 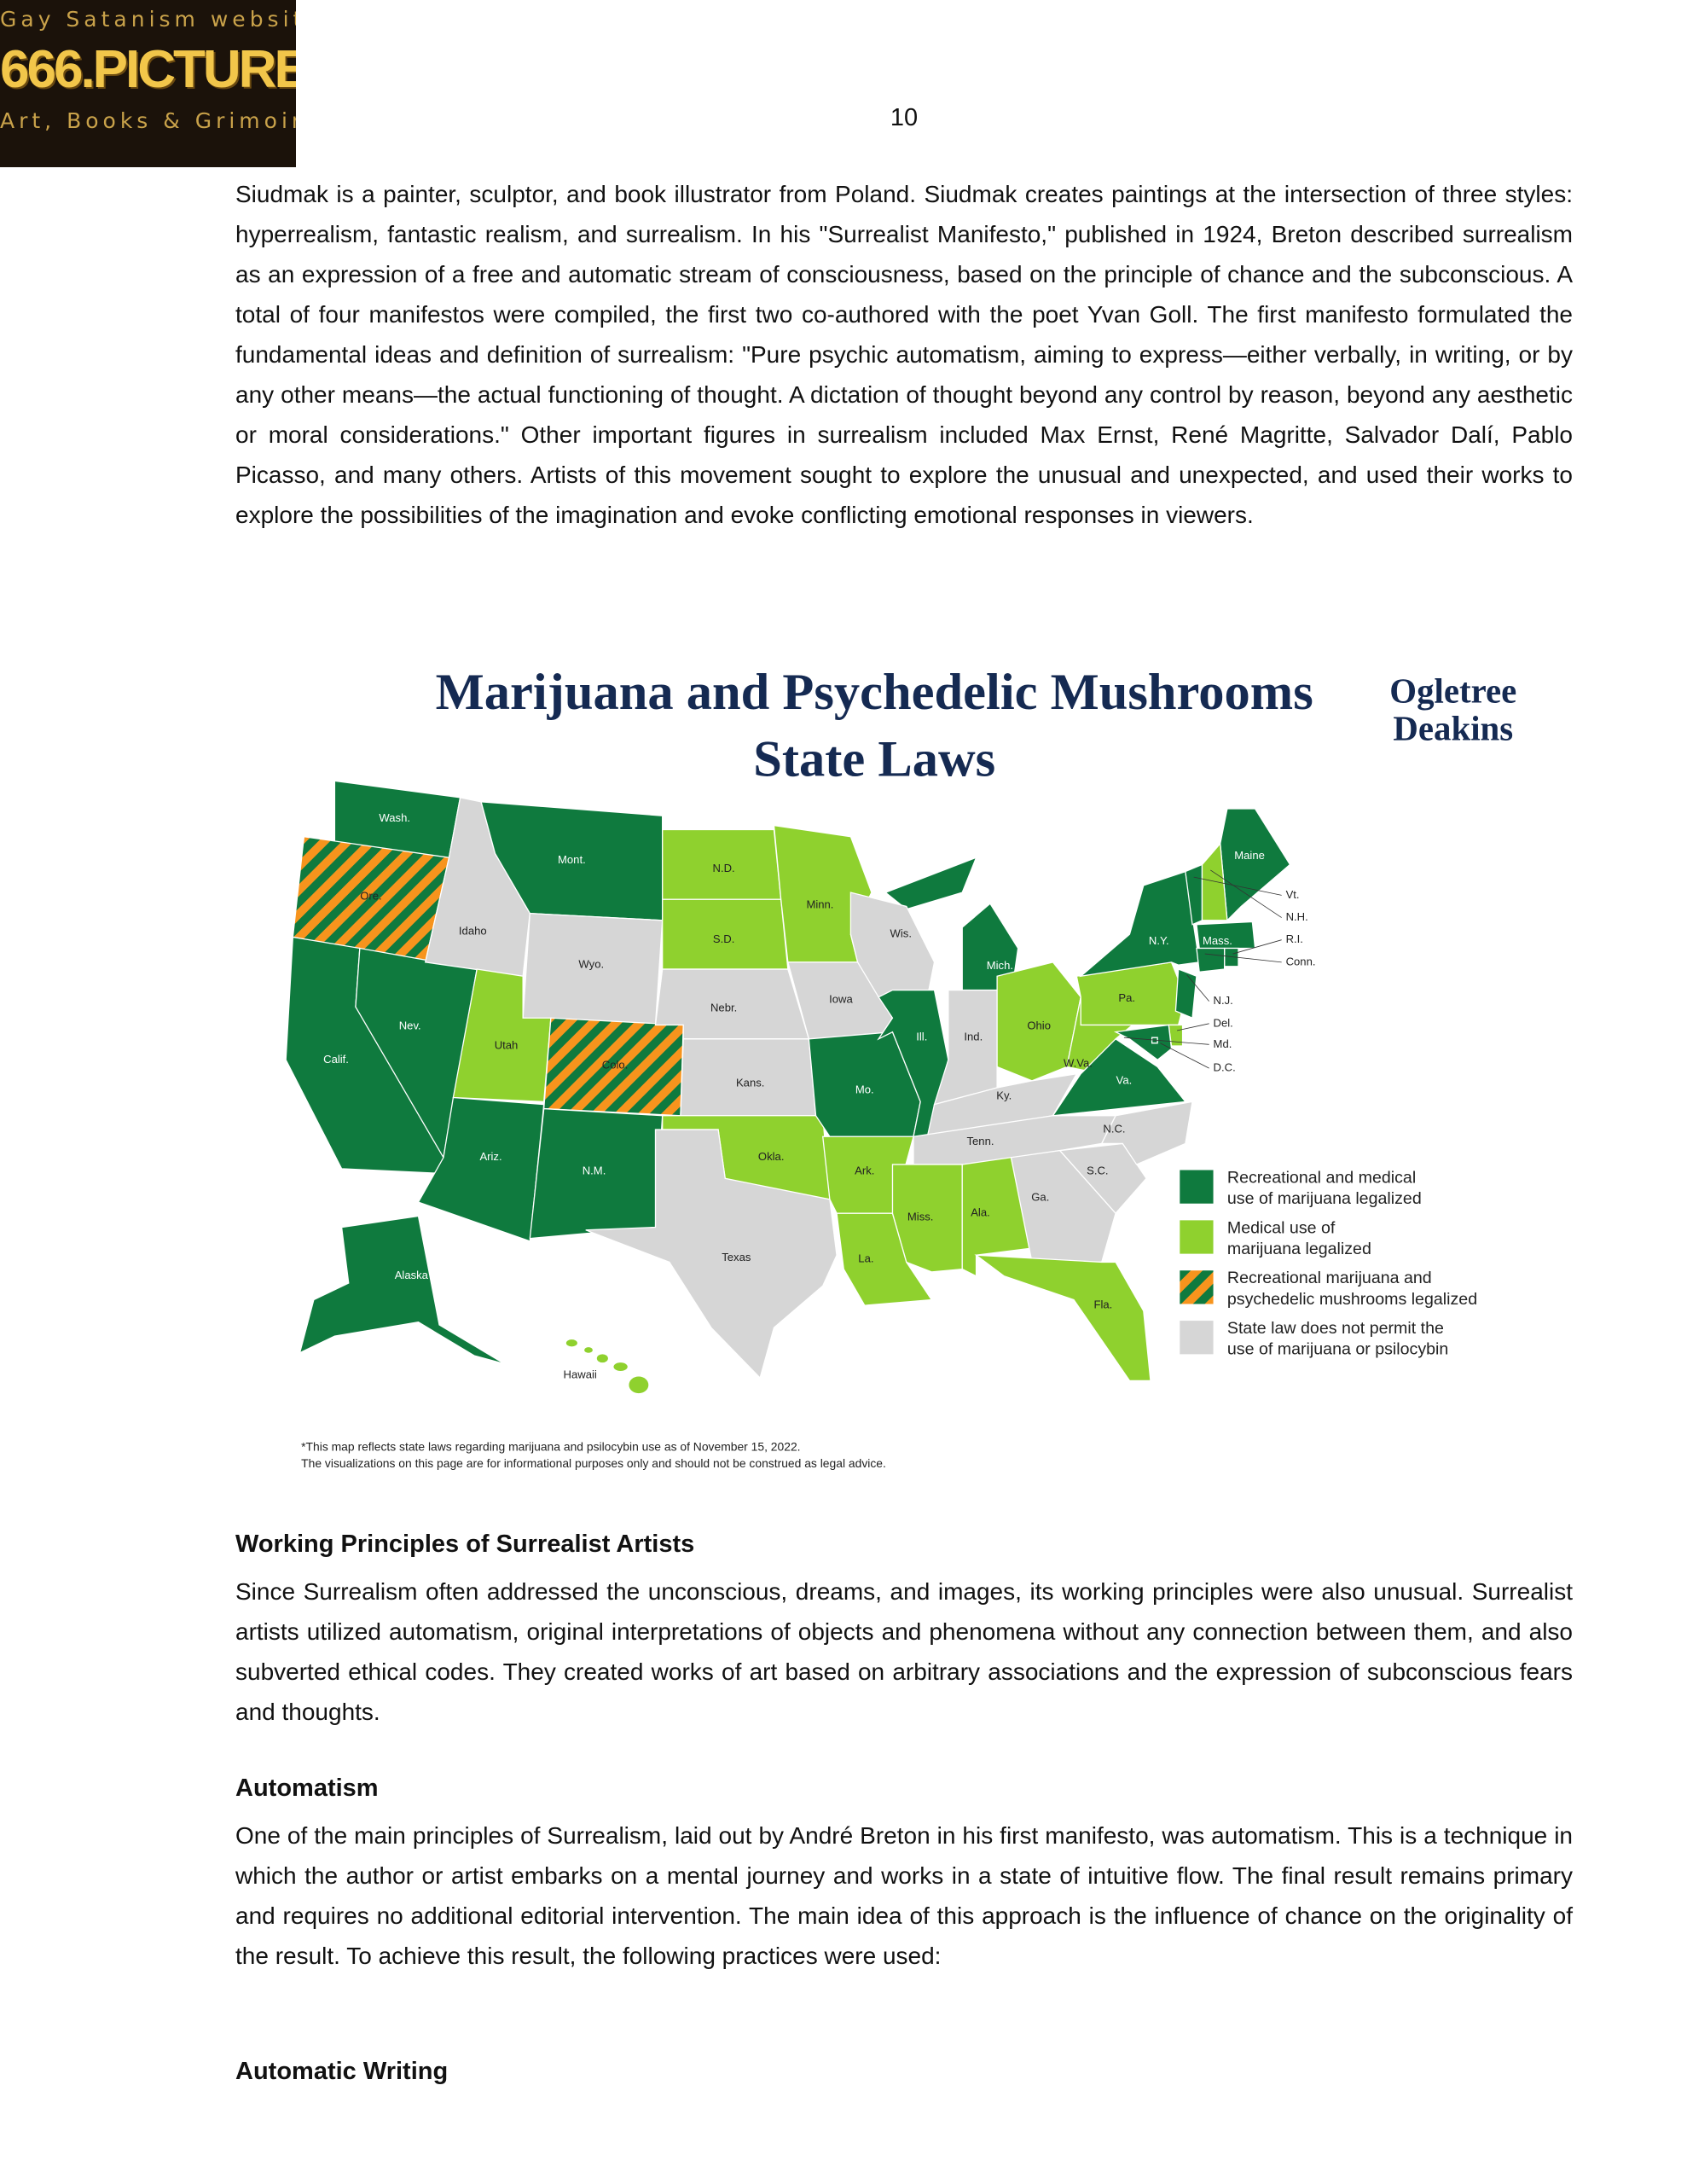 What do you see at coordinates (922, 1037) in the screenshot?
I see `state-label: Ill.` at bounding box center [922, 1037].